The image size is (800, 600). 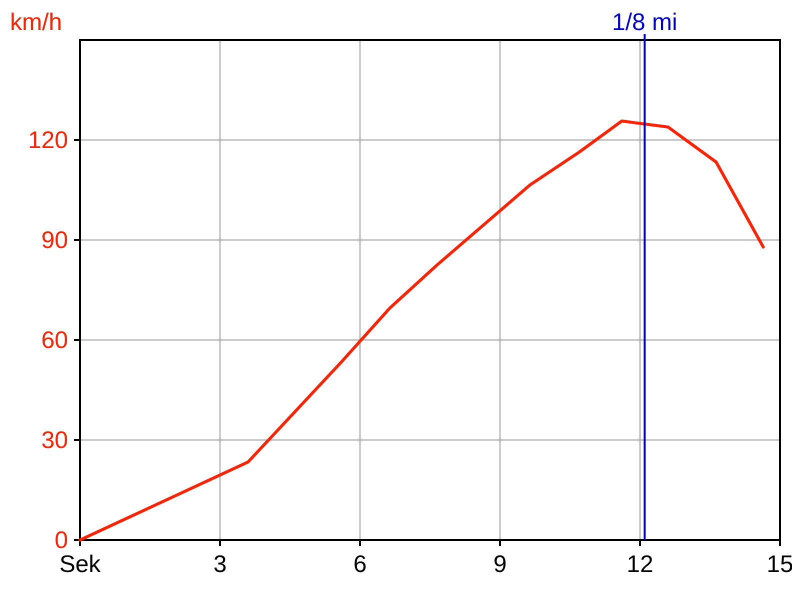 I want to click on x-tick-label: 12, so click(x=640, y=564).